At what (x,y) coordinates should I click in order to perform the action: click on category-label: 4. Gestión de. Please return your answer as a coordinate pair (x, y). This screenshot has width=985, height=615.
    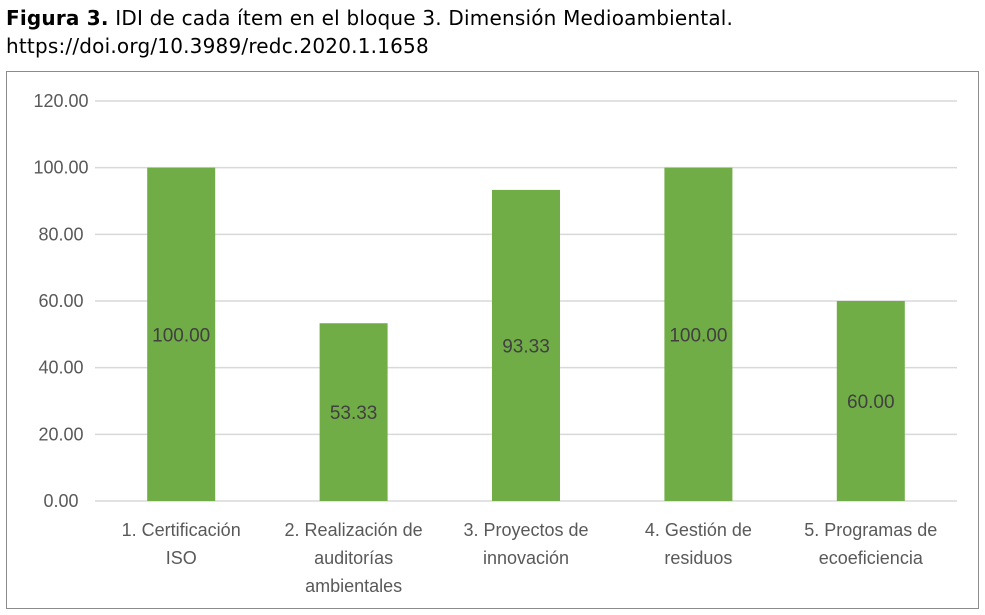
    Looking at the image, I should click on (698, 530).